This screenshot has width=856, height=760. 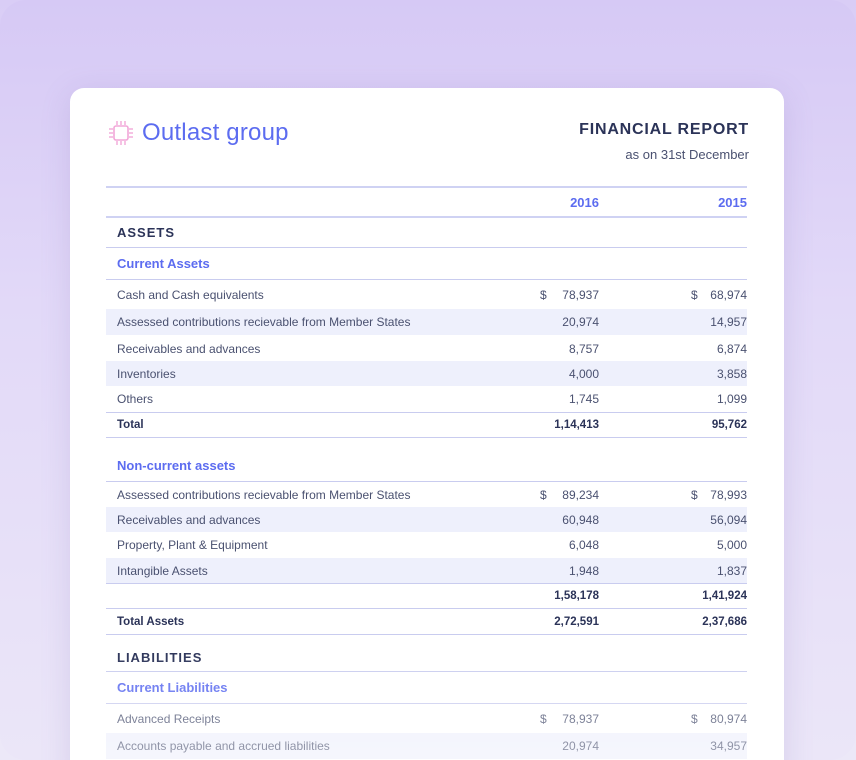 What do you see at coordinates (215, 132) in the screenshot?
I see `brand-name: Outlast group` at bounding box center [215, 132].